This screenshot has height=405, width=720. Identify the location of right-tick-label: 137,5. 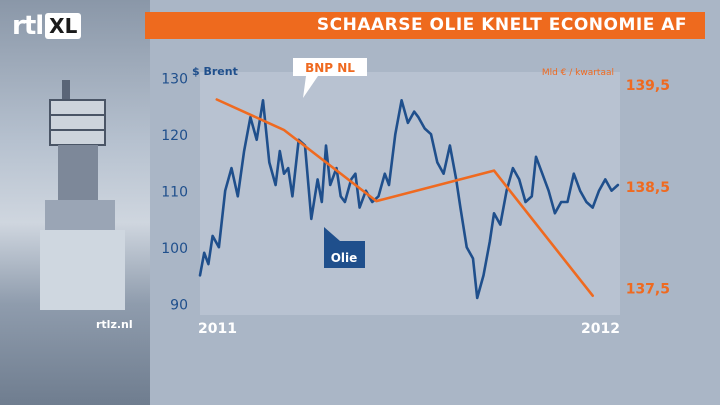
(648, 290).